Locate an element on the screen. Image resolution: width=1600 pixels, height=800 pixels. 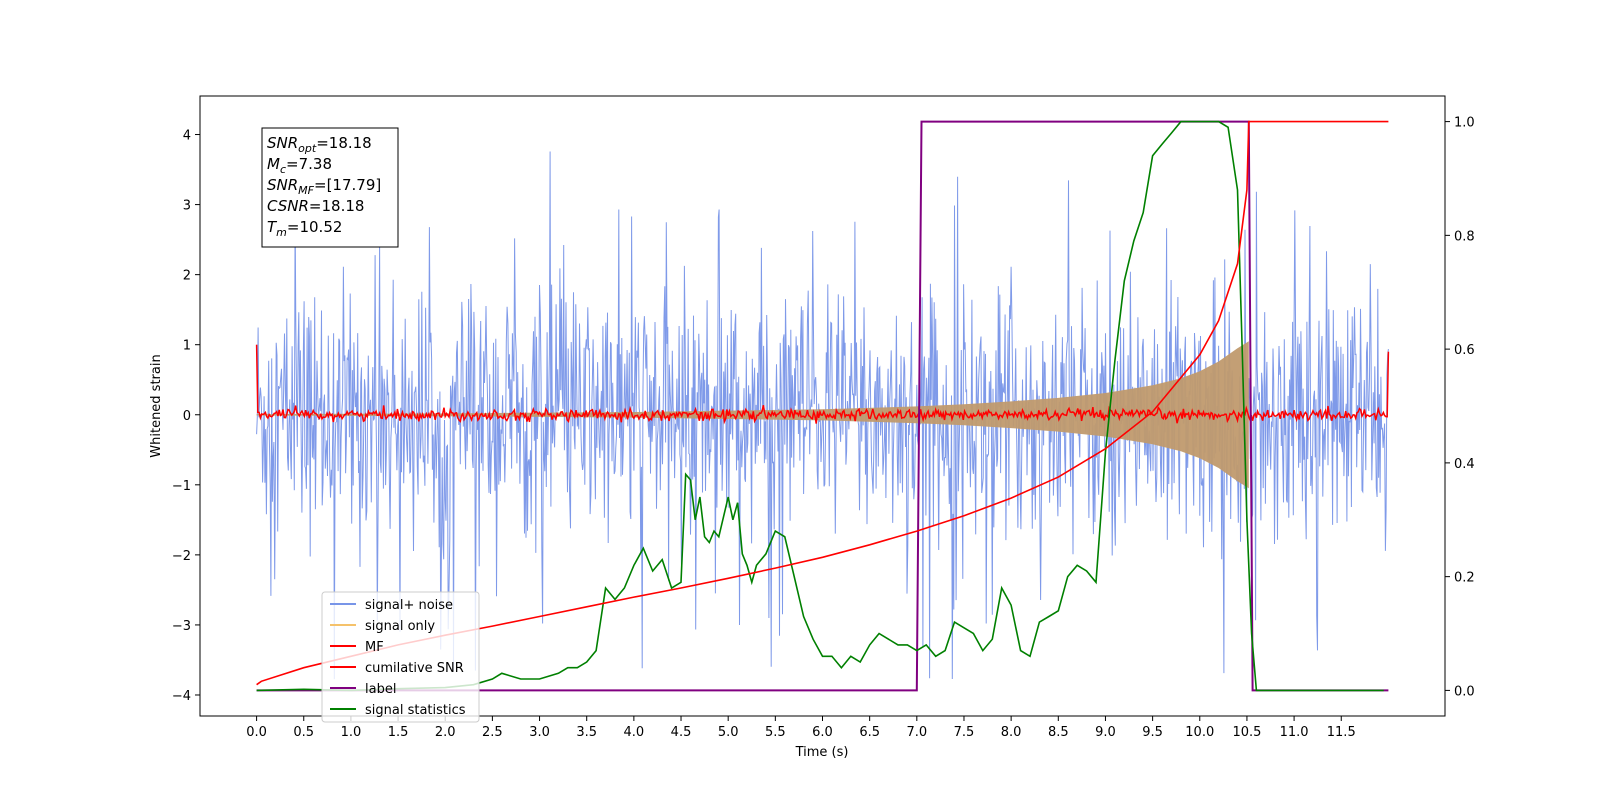
x-tick-label: 3.0 is located at coordinates (539, 732).